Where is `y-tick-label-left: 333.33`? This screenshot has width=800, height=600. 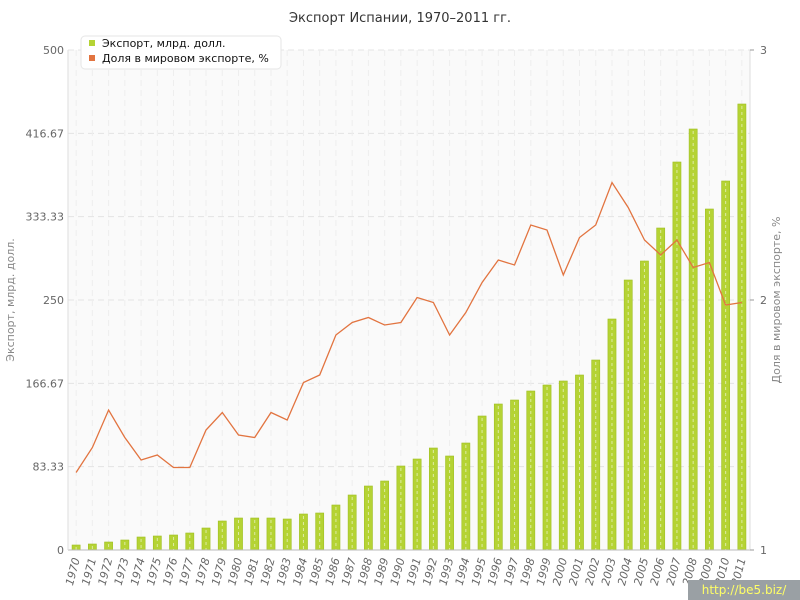 y-tick-label-left: 333.33 is located at coordinates (45, 217).